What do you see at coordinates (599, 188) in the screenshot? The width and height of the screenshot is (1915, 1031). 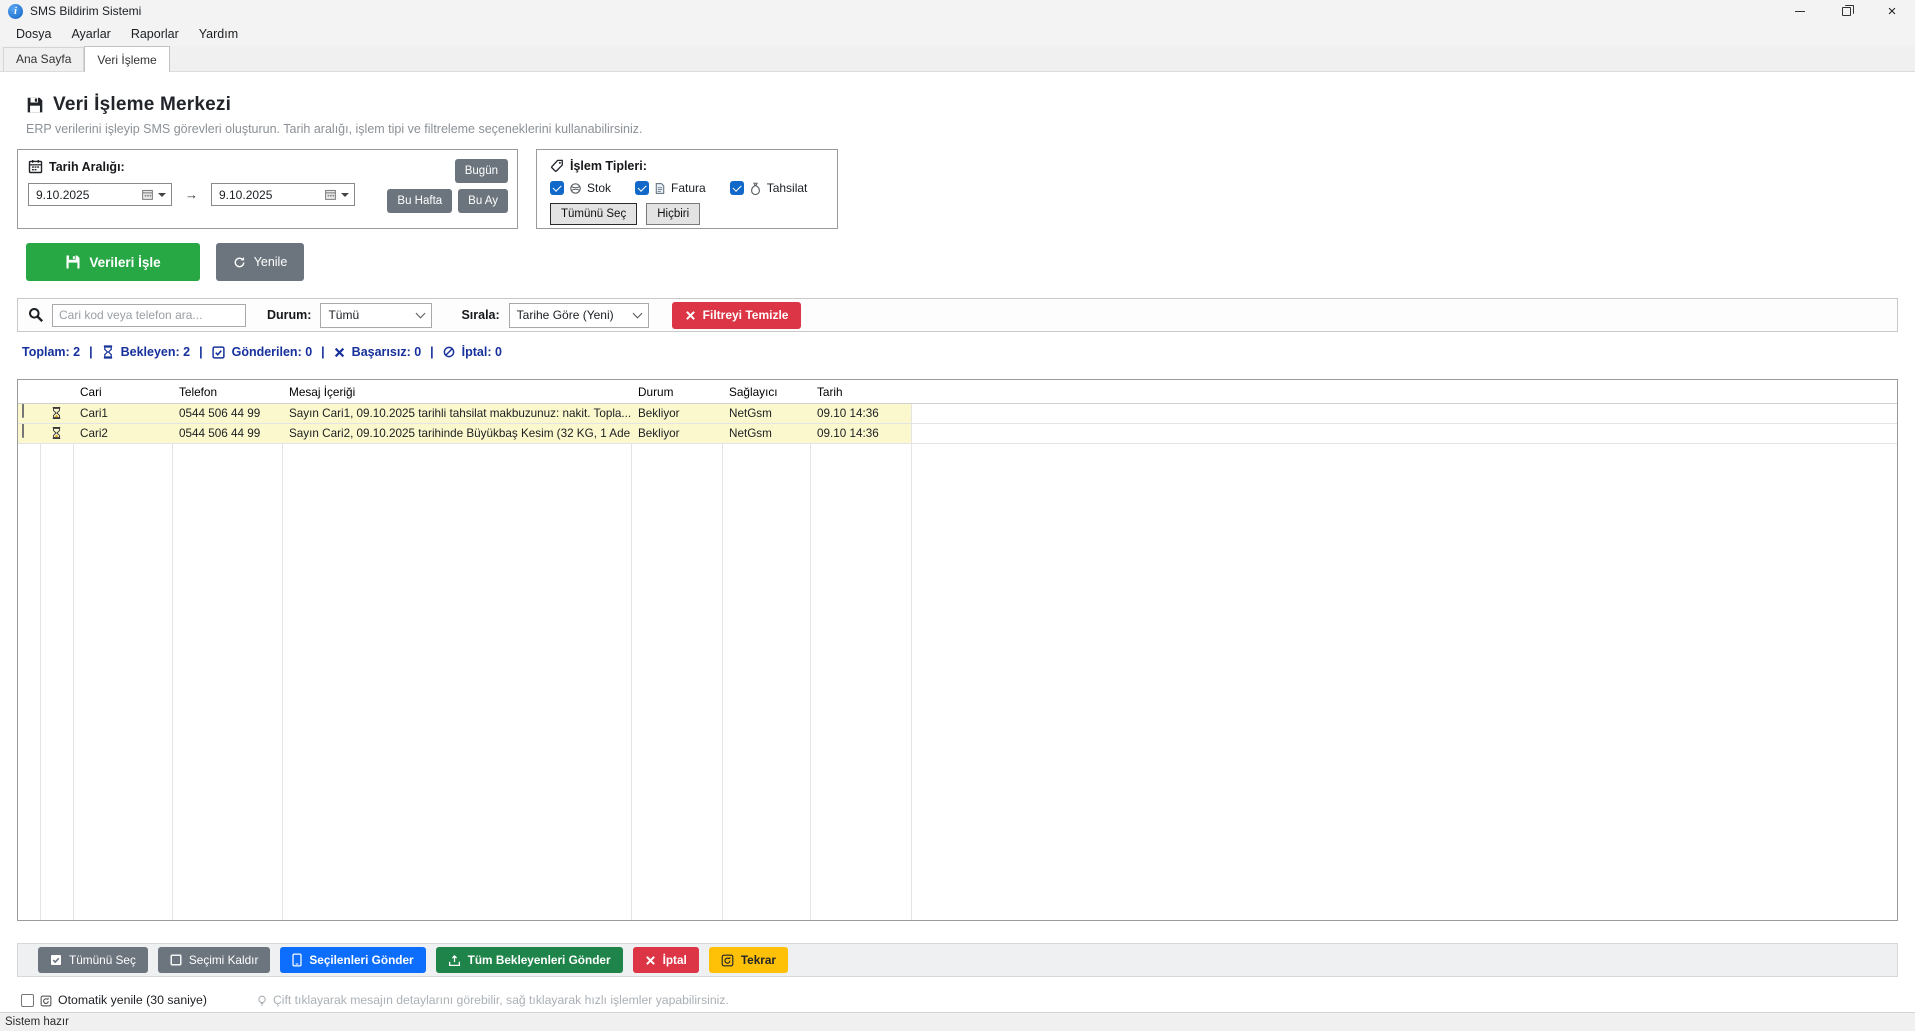 I see `stok-label: Stok` at bounding box center [599, 188].